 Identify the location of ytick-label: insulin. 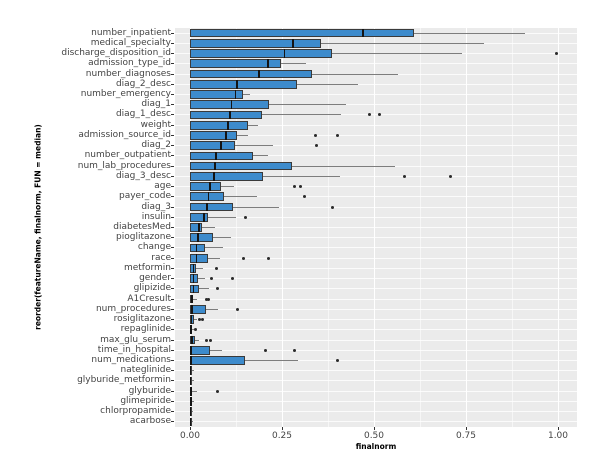
(156, 216).